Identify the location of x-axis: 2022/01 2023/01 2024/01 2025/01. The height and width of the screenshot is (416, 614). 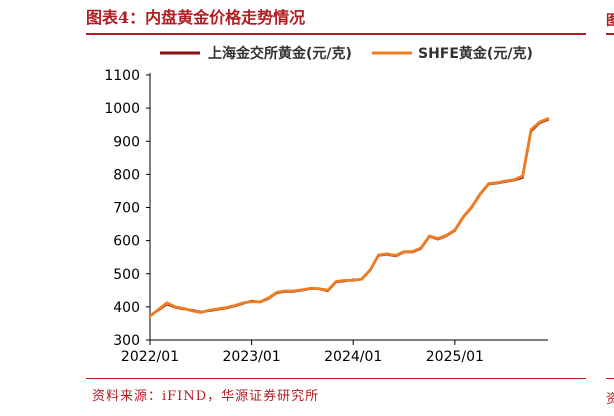
(334, 352).